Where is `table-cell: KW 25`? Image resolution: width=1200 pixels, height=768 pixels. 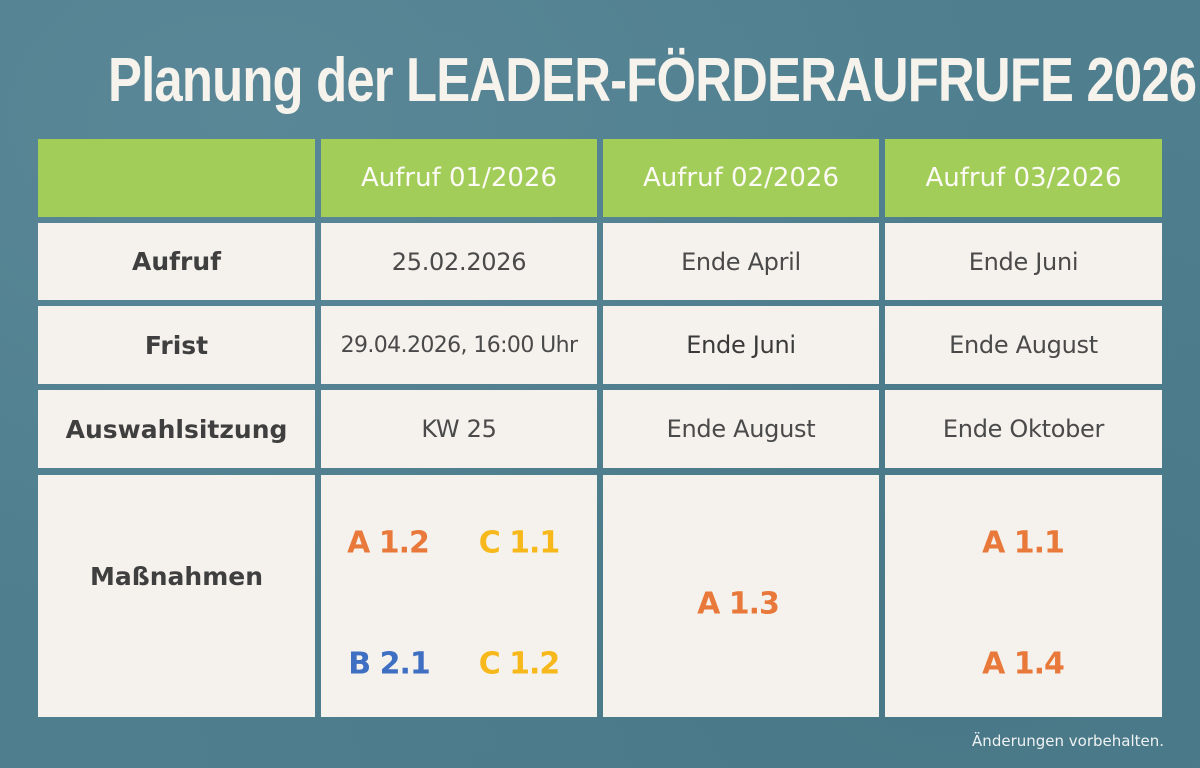
table-cell: KW 25 is located at coordinates (459, 429).